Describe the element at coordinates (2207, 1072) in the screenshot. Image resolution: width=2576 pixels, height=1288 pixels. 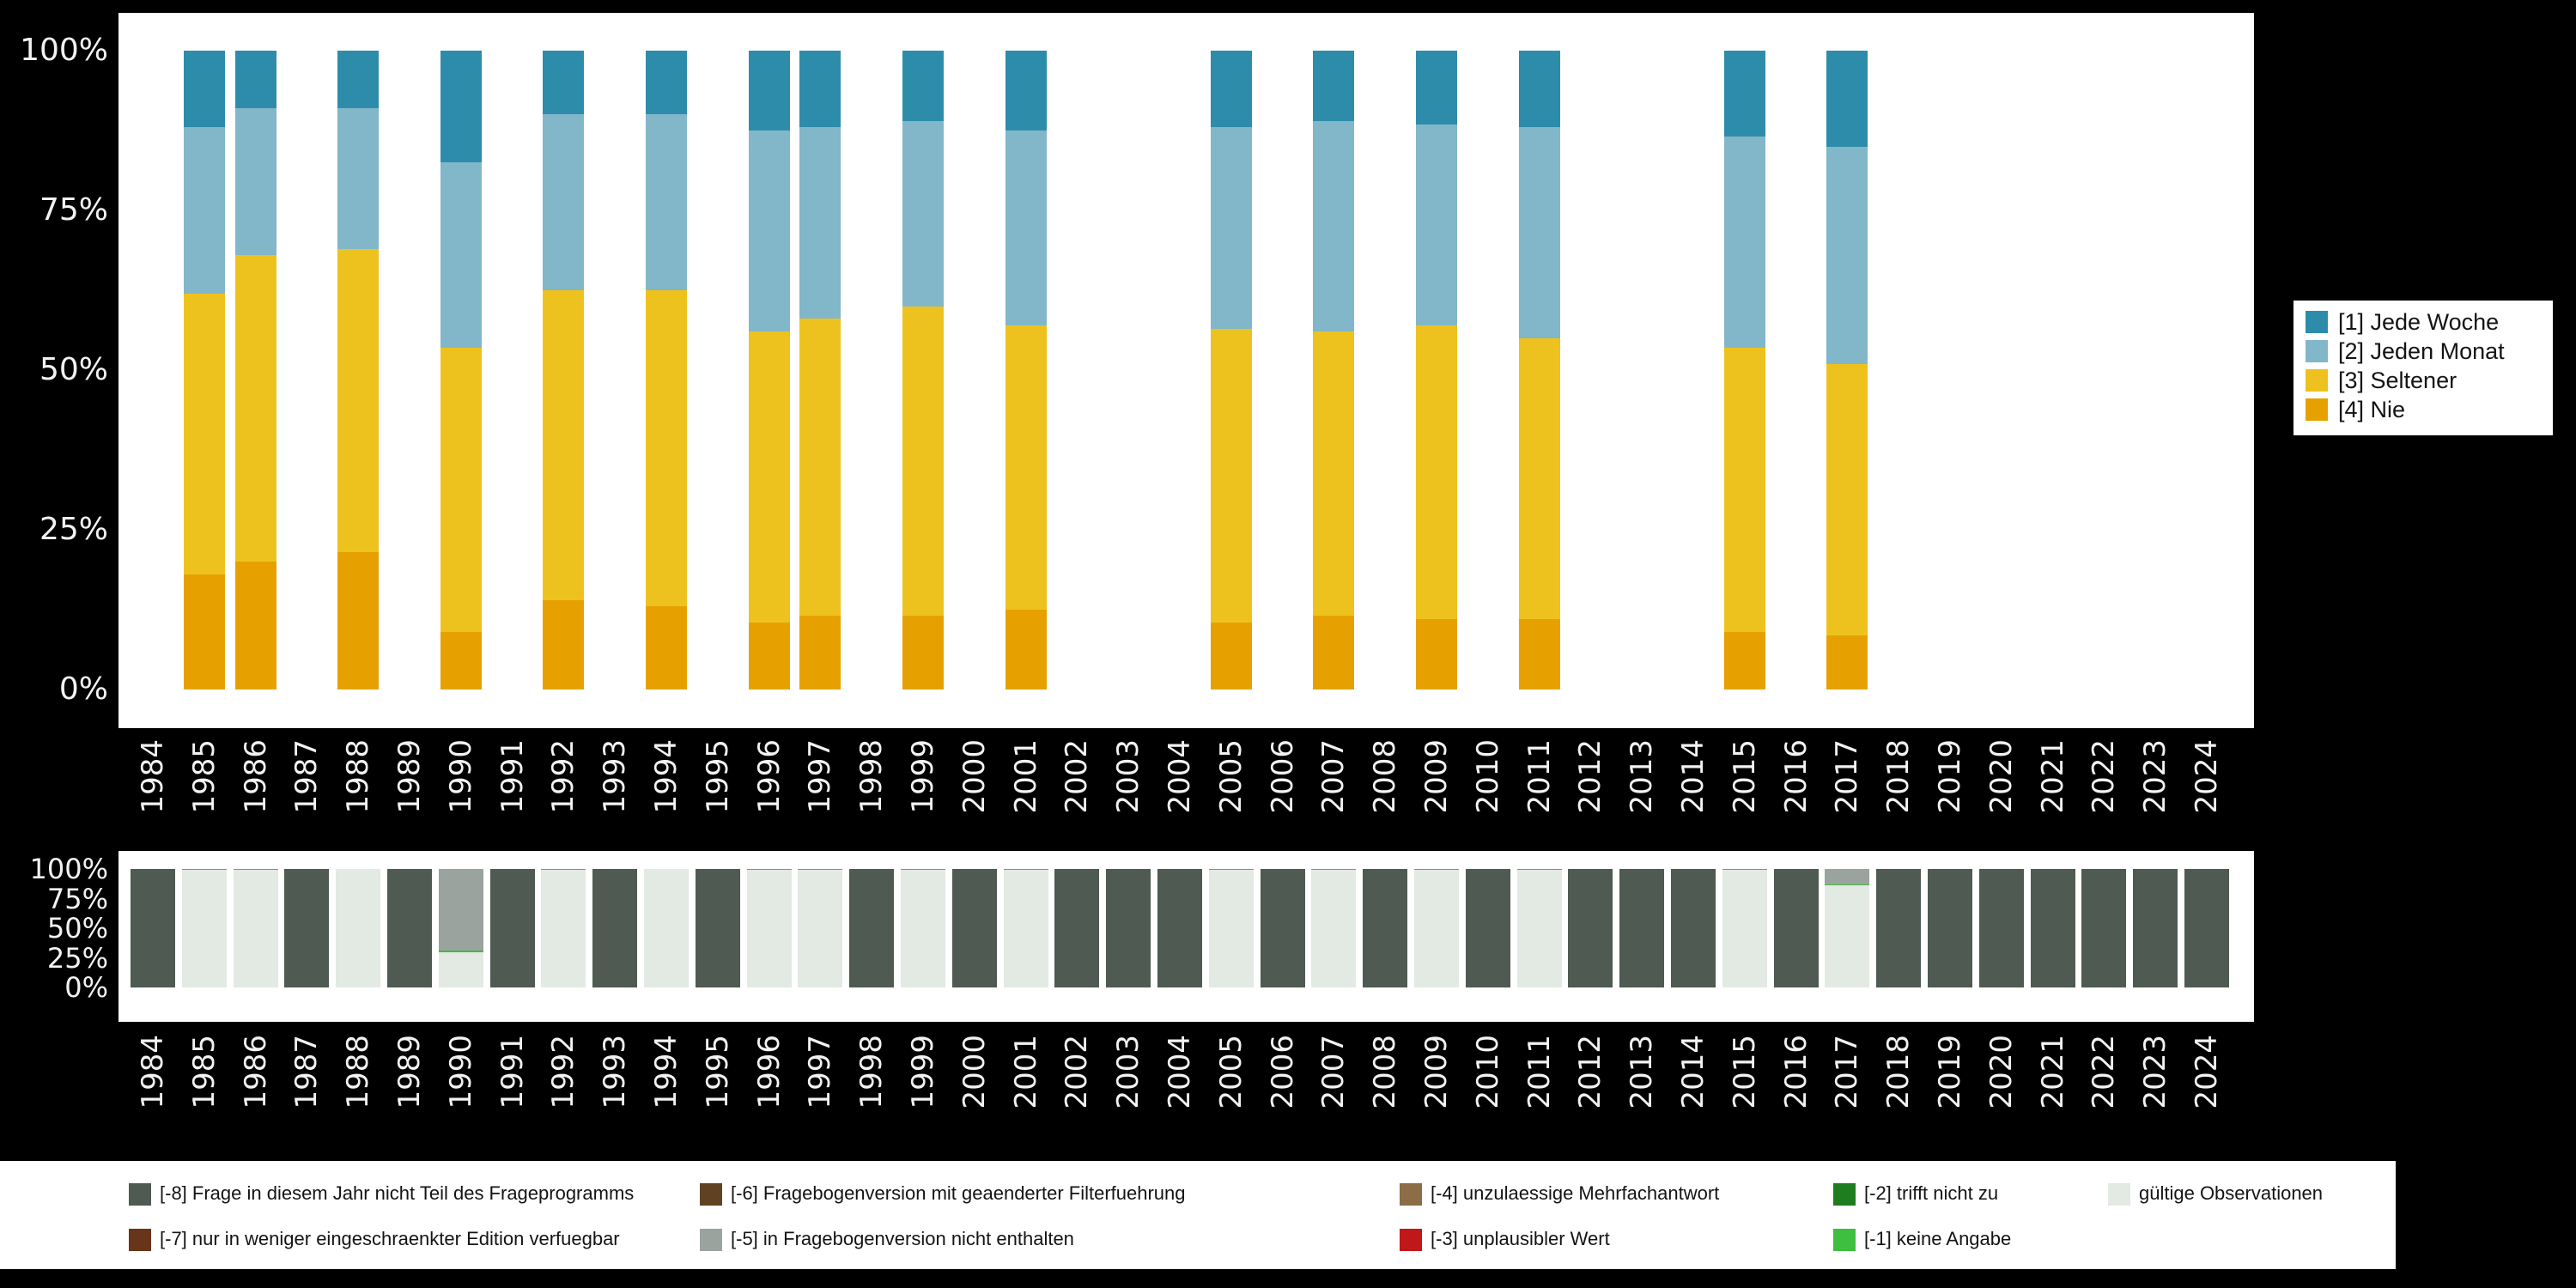
I see `missings-x-label-2024: 2024` at that location.